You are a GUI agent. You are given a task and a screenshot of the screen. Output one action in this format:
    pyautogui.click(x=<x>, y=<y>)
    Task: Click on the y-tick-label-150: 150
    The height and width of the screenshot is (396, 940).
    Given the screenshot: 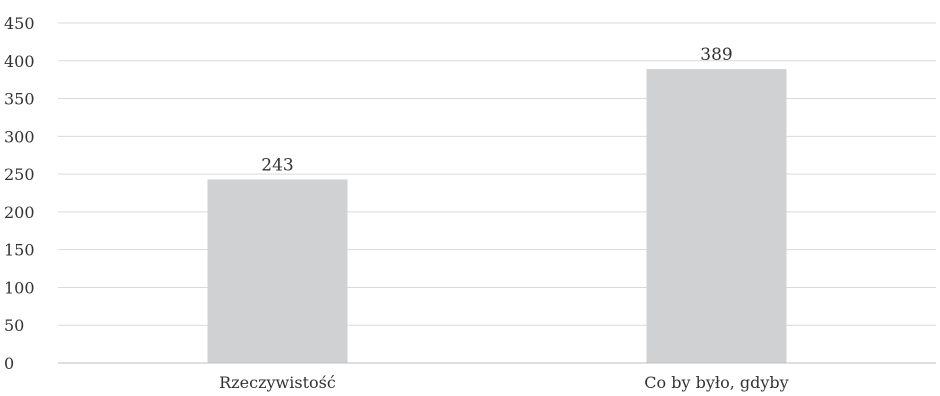 What is the action you would take?
    pyautogui.click(x=19, y=250)
    